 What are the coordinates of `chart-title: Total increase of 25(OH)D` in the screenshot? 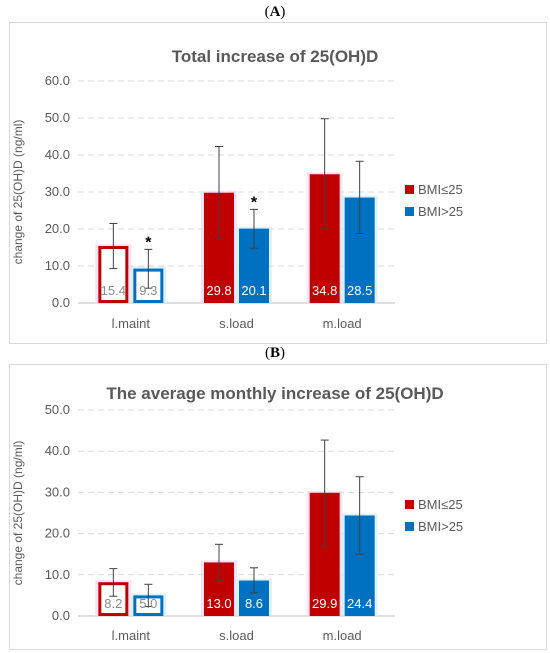 It's located at (275, 56).